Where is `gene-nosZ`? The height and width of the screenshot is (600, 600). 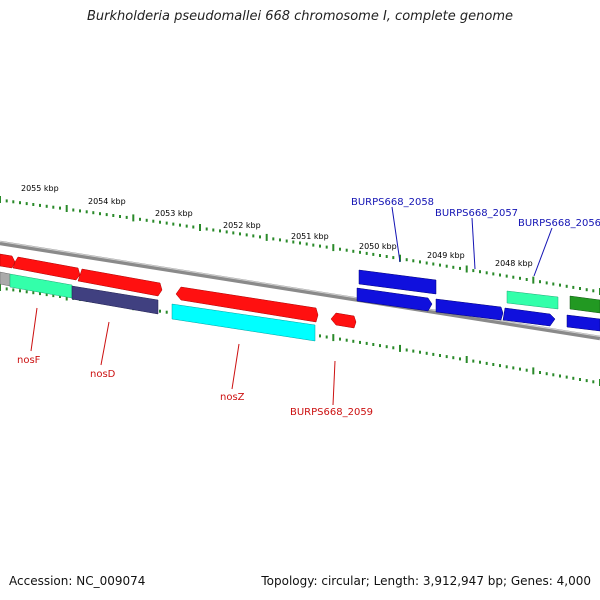
gene-nosZ is located at coordinates (243, 322).